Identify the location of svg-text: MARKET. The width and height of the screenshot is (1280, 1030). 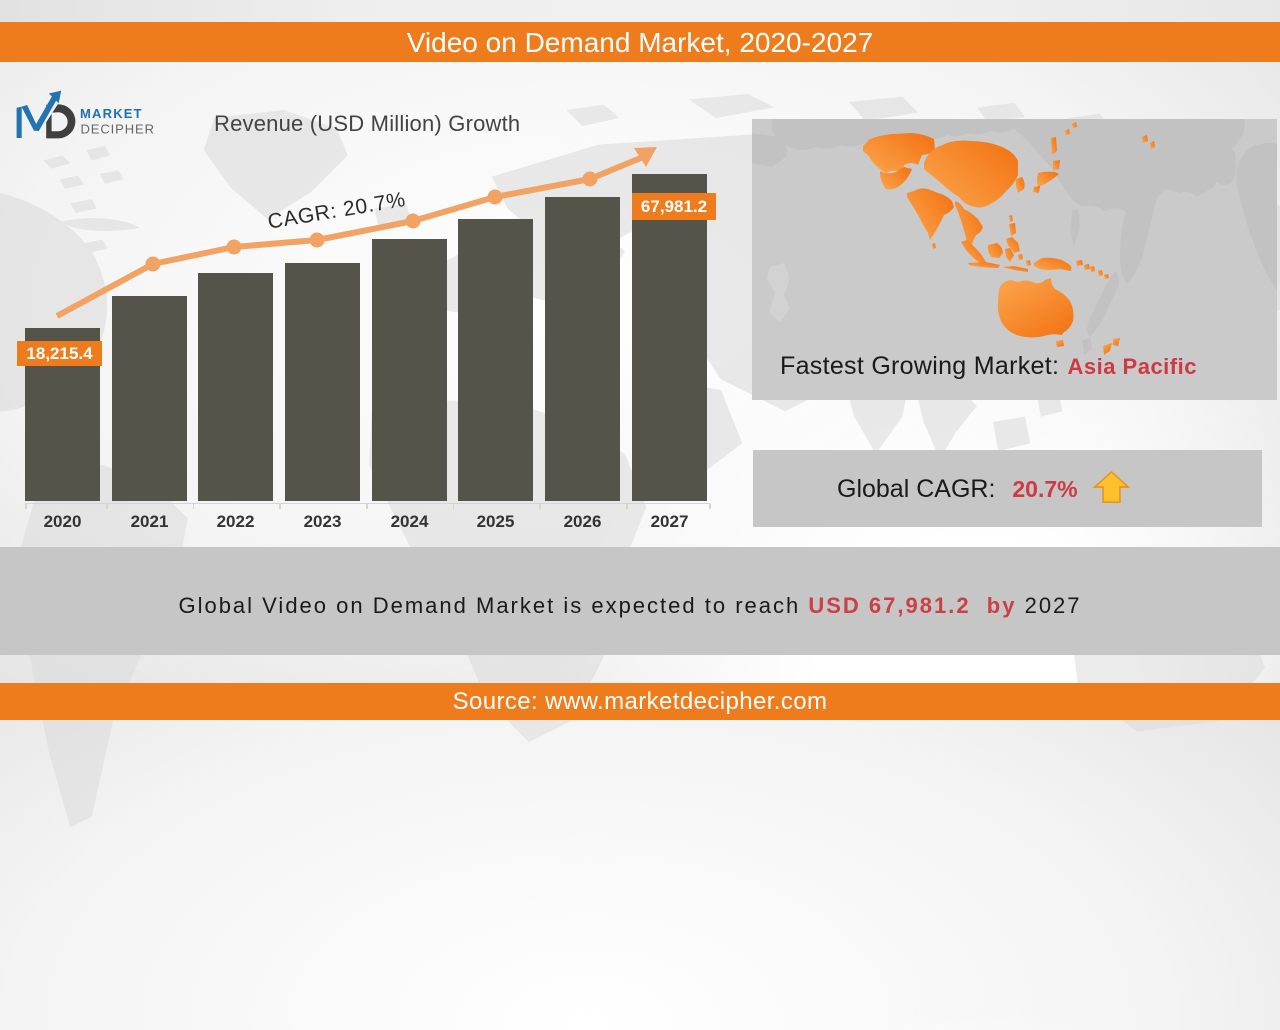
(111, 113).